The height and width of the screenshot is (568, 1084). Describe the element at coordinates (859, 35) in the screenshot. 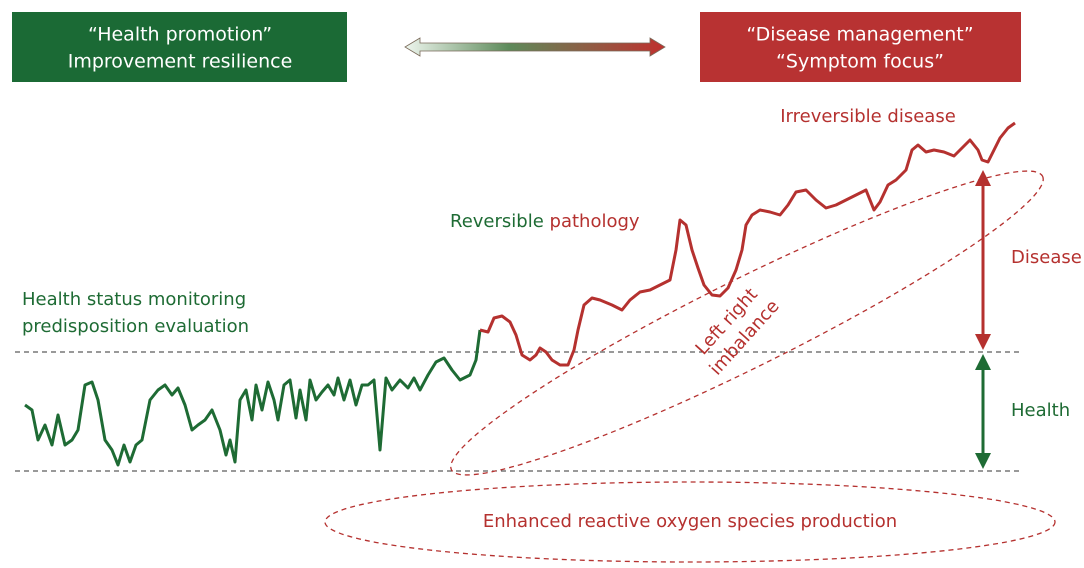

I see `box-text: “Disease management”` at that location.